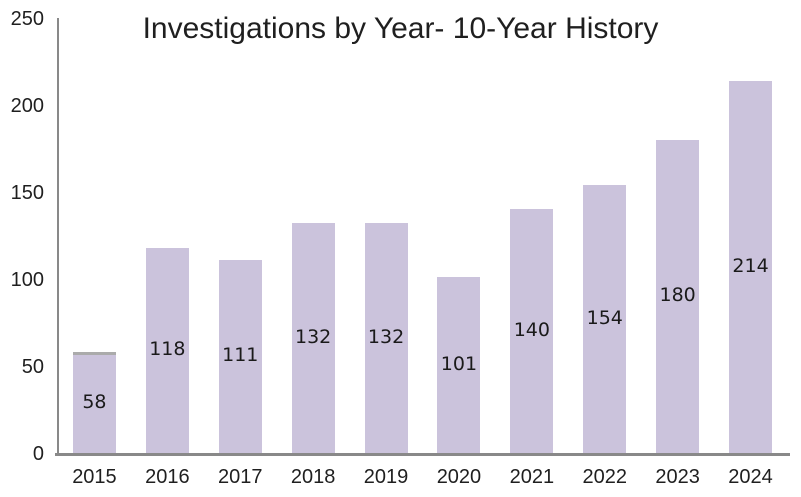 The image size is (801, 497). I want to click on y-tick-label: 0, so click(38, 454).